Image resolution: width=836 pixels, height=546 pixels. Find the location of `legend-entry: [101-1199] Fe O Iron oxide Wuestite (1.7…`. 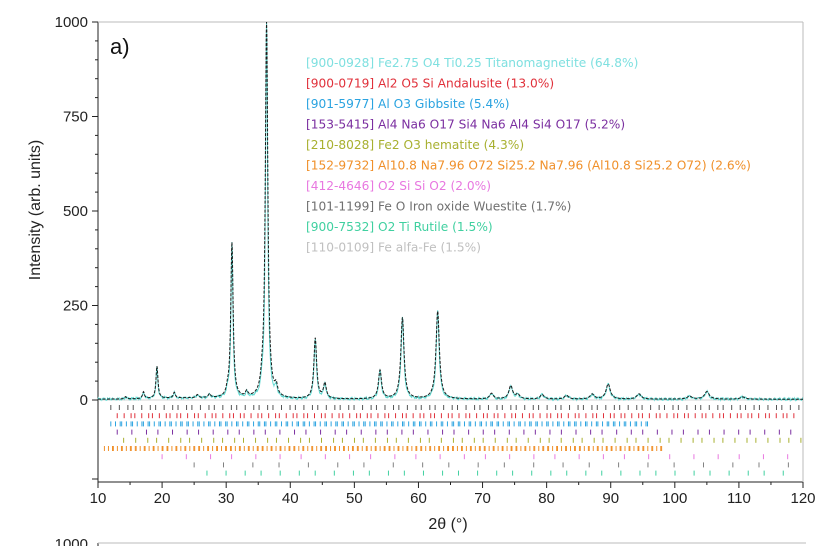

legend-entry: [101-1199] Fe O Iron oxide Wuestite (1.7… is located at coordinates (438, 207).